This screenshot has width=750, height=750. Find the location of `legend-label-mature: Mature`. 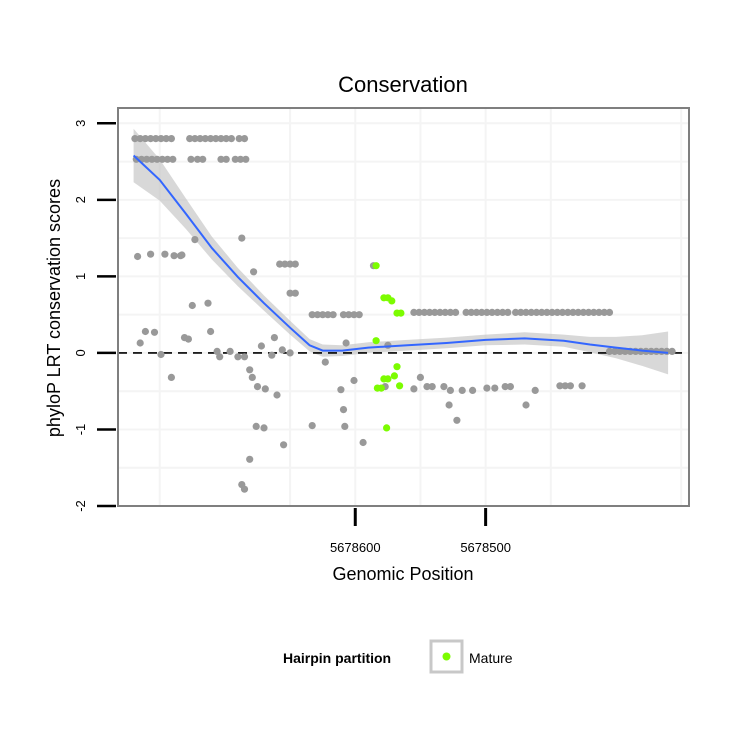

legend-label-mature: Mature is located at coordinates (491, 658).